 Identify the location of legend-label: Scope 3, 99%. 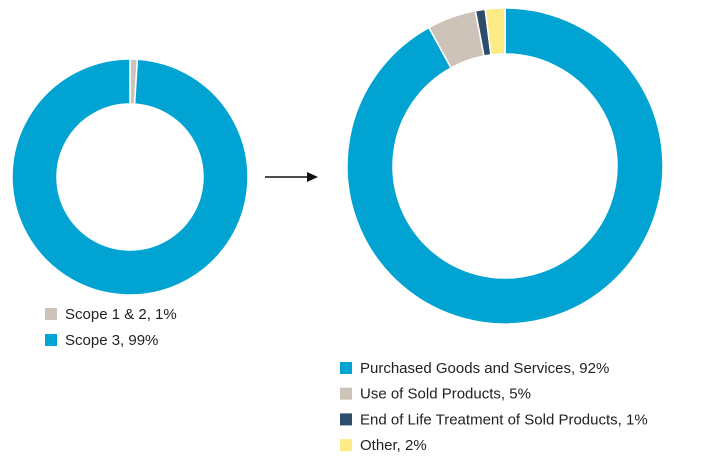
(111, 340).